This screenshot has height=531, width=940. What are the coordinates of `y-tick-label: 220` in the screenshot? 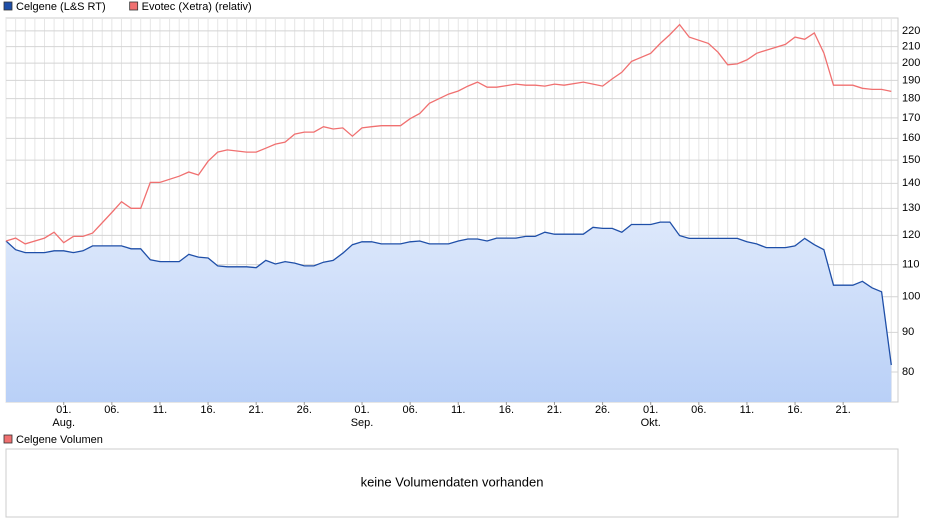 It's located at (911, 31).